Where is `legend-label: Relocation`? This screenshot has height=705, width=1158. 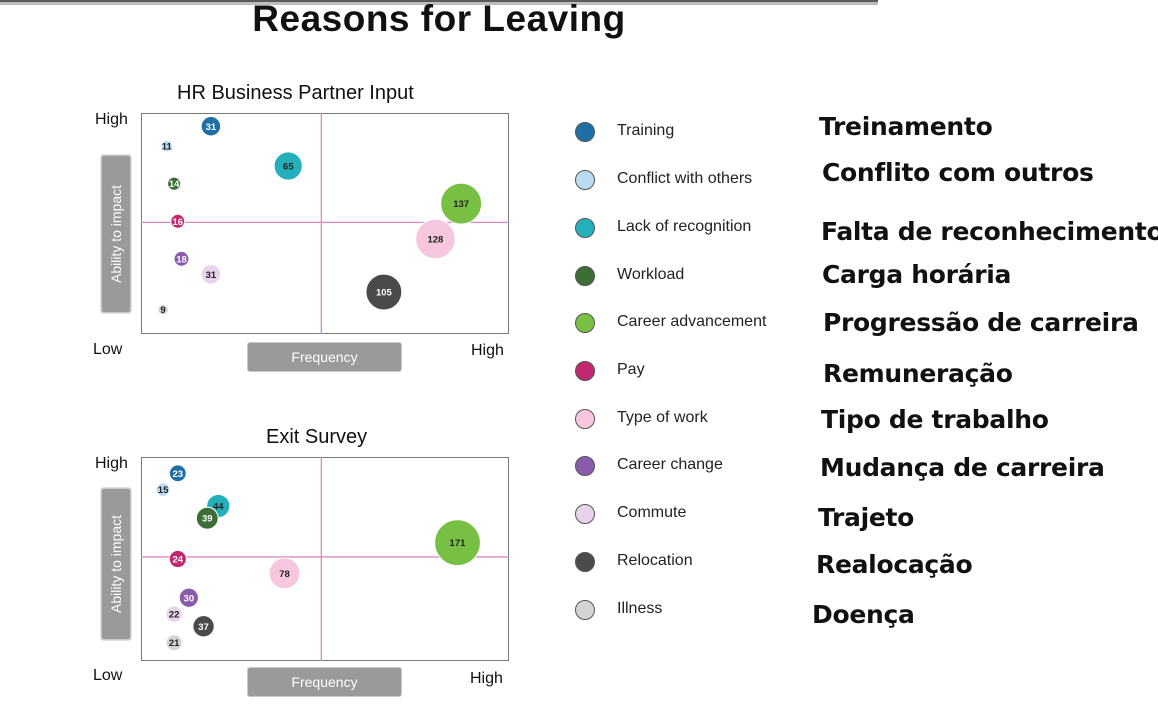 legend-label: Relocation is located at coordinates (655, 560).